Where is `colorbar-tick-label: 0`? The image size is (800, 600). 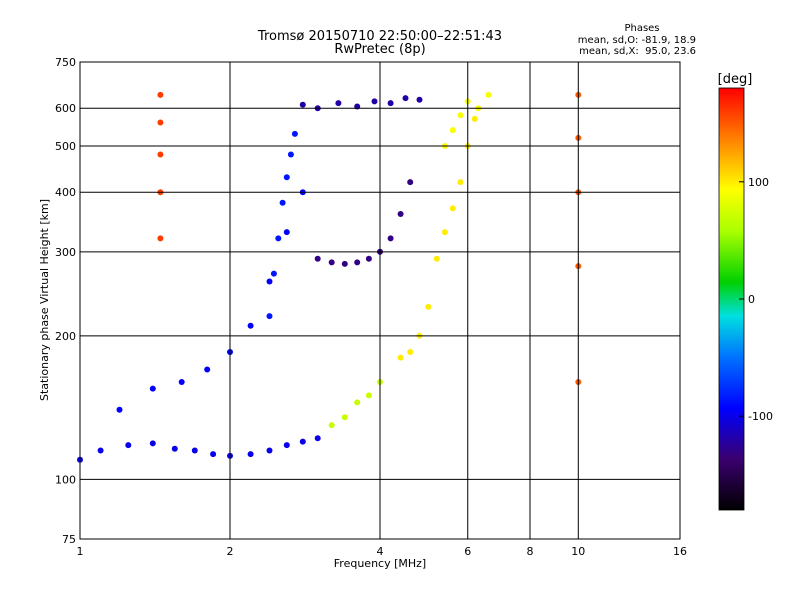 colorbar-tick-label: 0 is located at coordinates (751, 299).